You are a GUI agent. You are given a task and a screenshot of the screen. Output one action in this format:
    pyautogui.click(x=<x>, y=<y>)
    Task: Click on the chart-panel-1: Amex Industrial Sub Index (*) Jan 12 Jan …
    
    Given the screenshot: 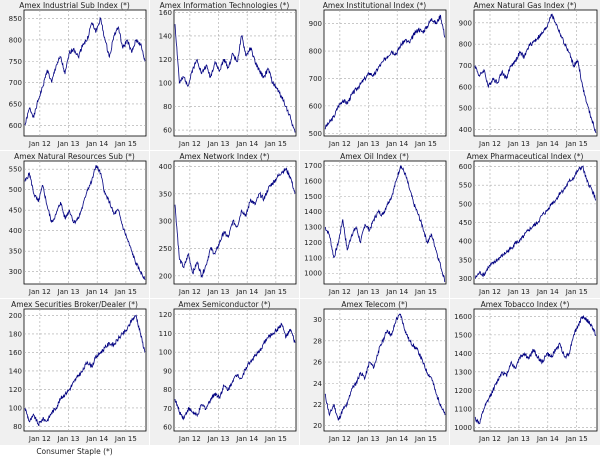 What is the action you would take?
    pyautogui.click(x=74, y=75)
    